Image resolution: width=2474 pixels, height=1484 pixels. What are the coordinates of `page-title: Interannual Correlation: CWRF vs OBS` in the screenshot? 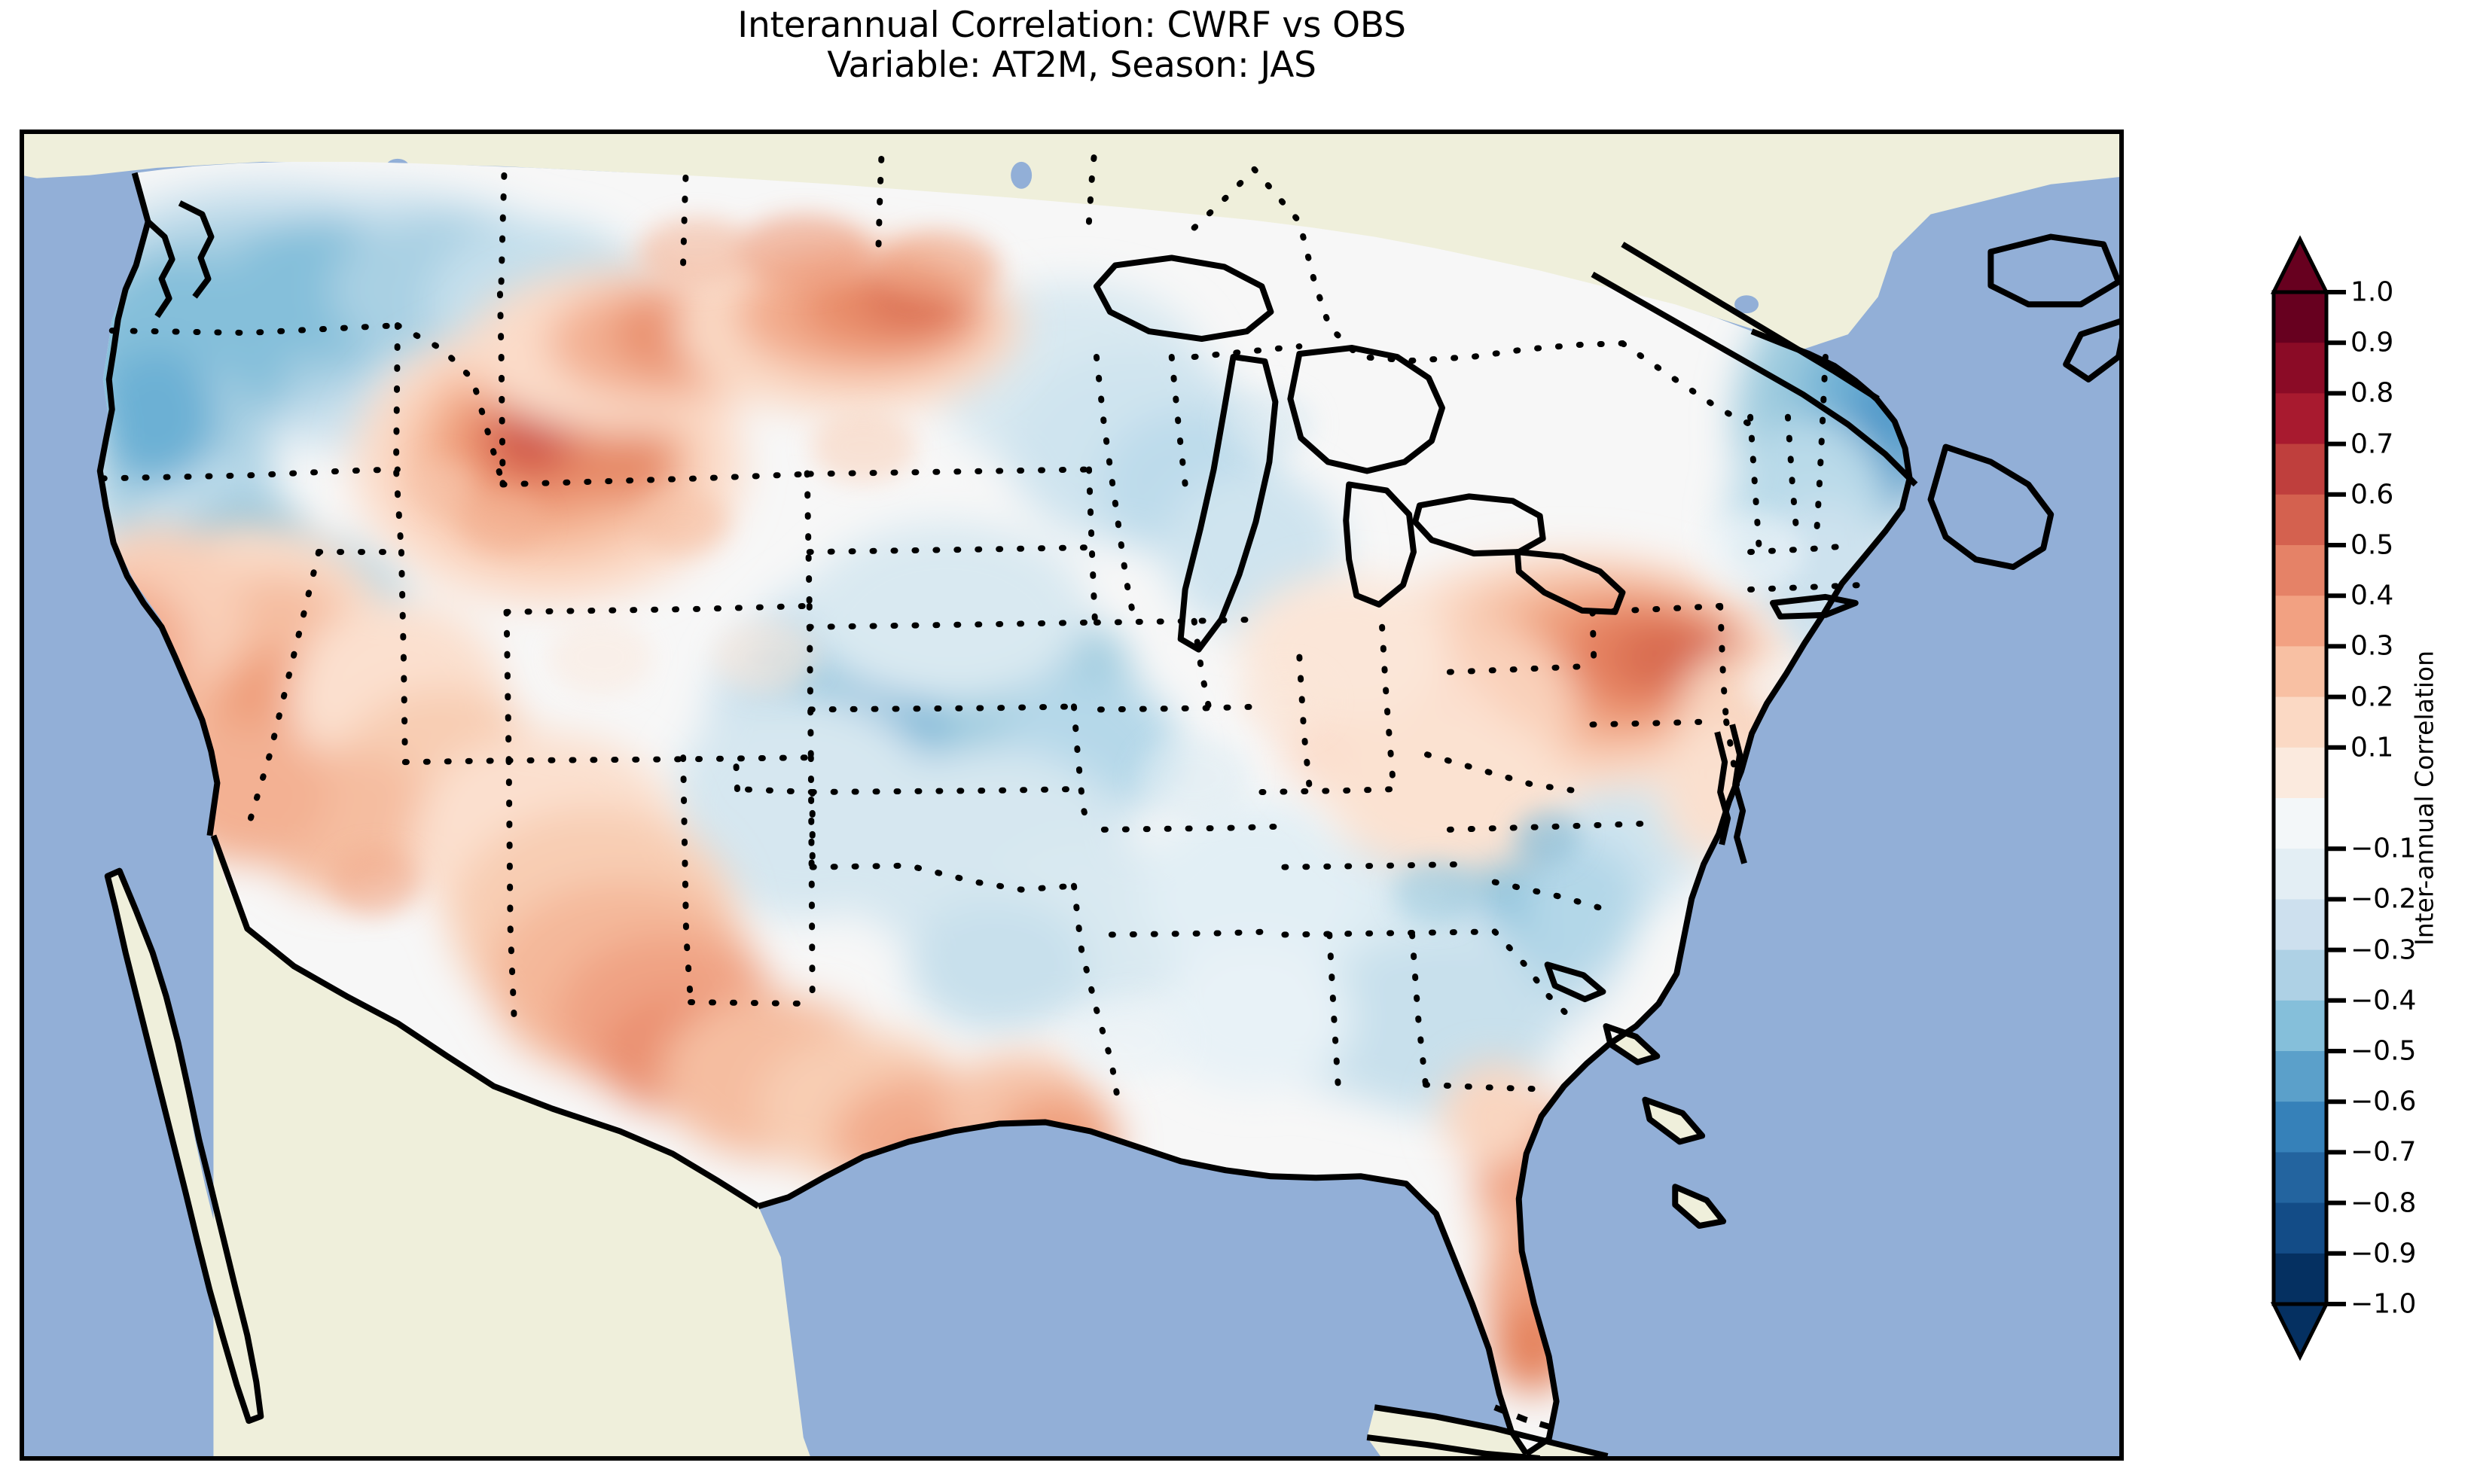 It's located at (1071, 25).